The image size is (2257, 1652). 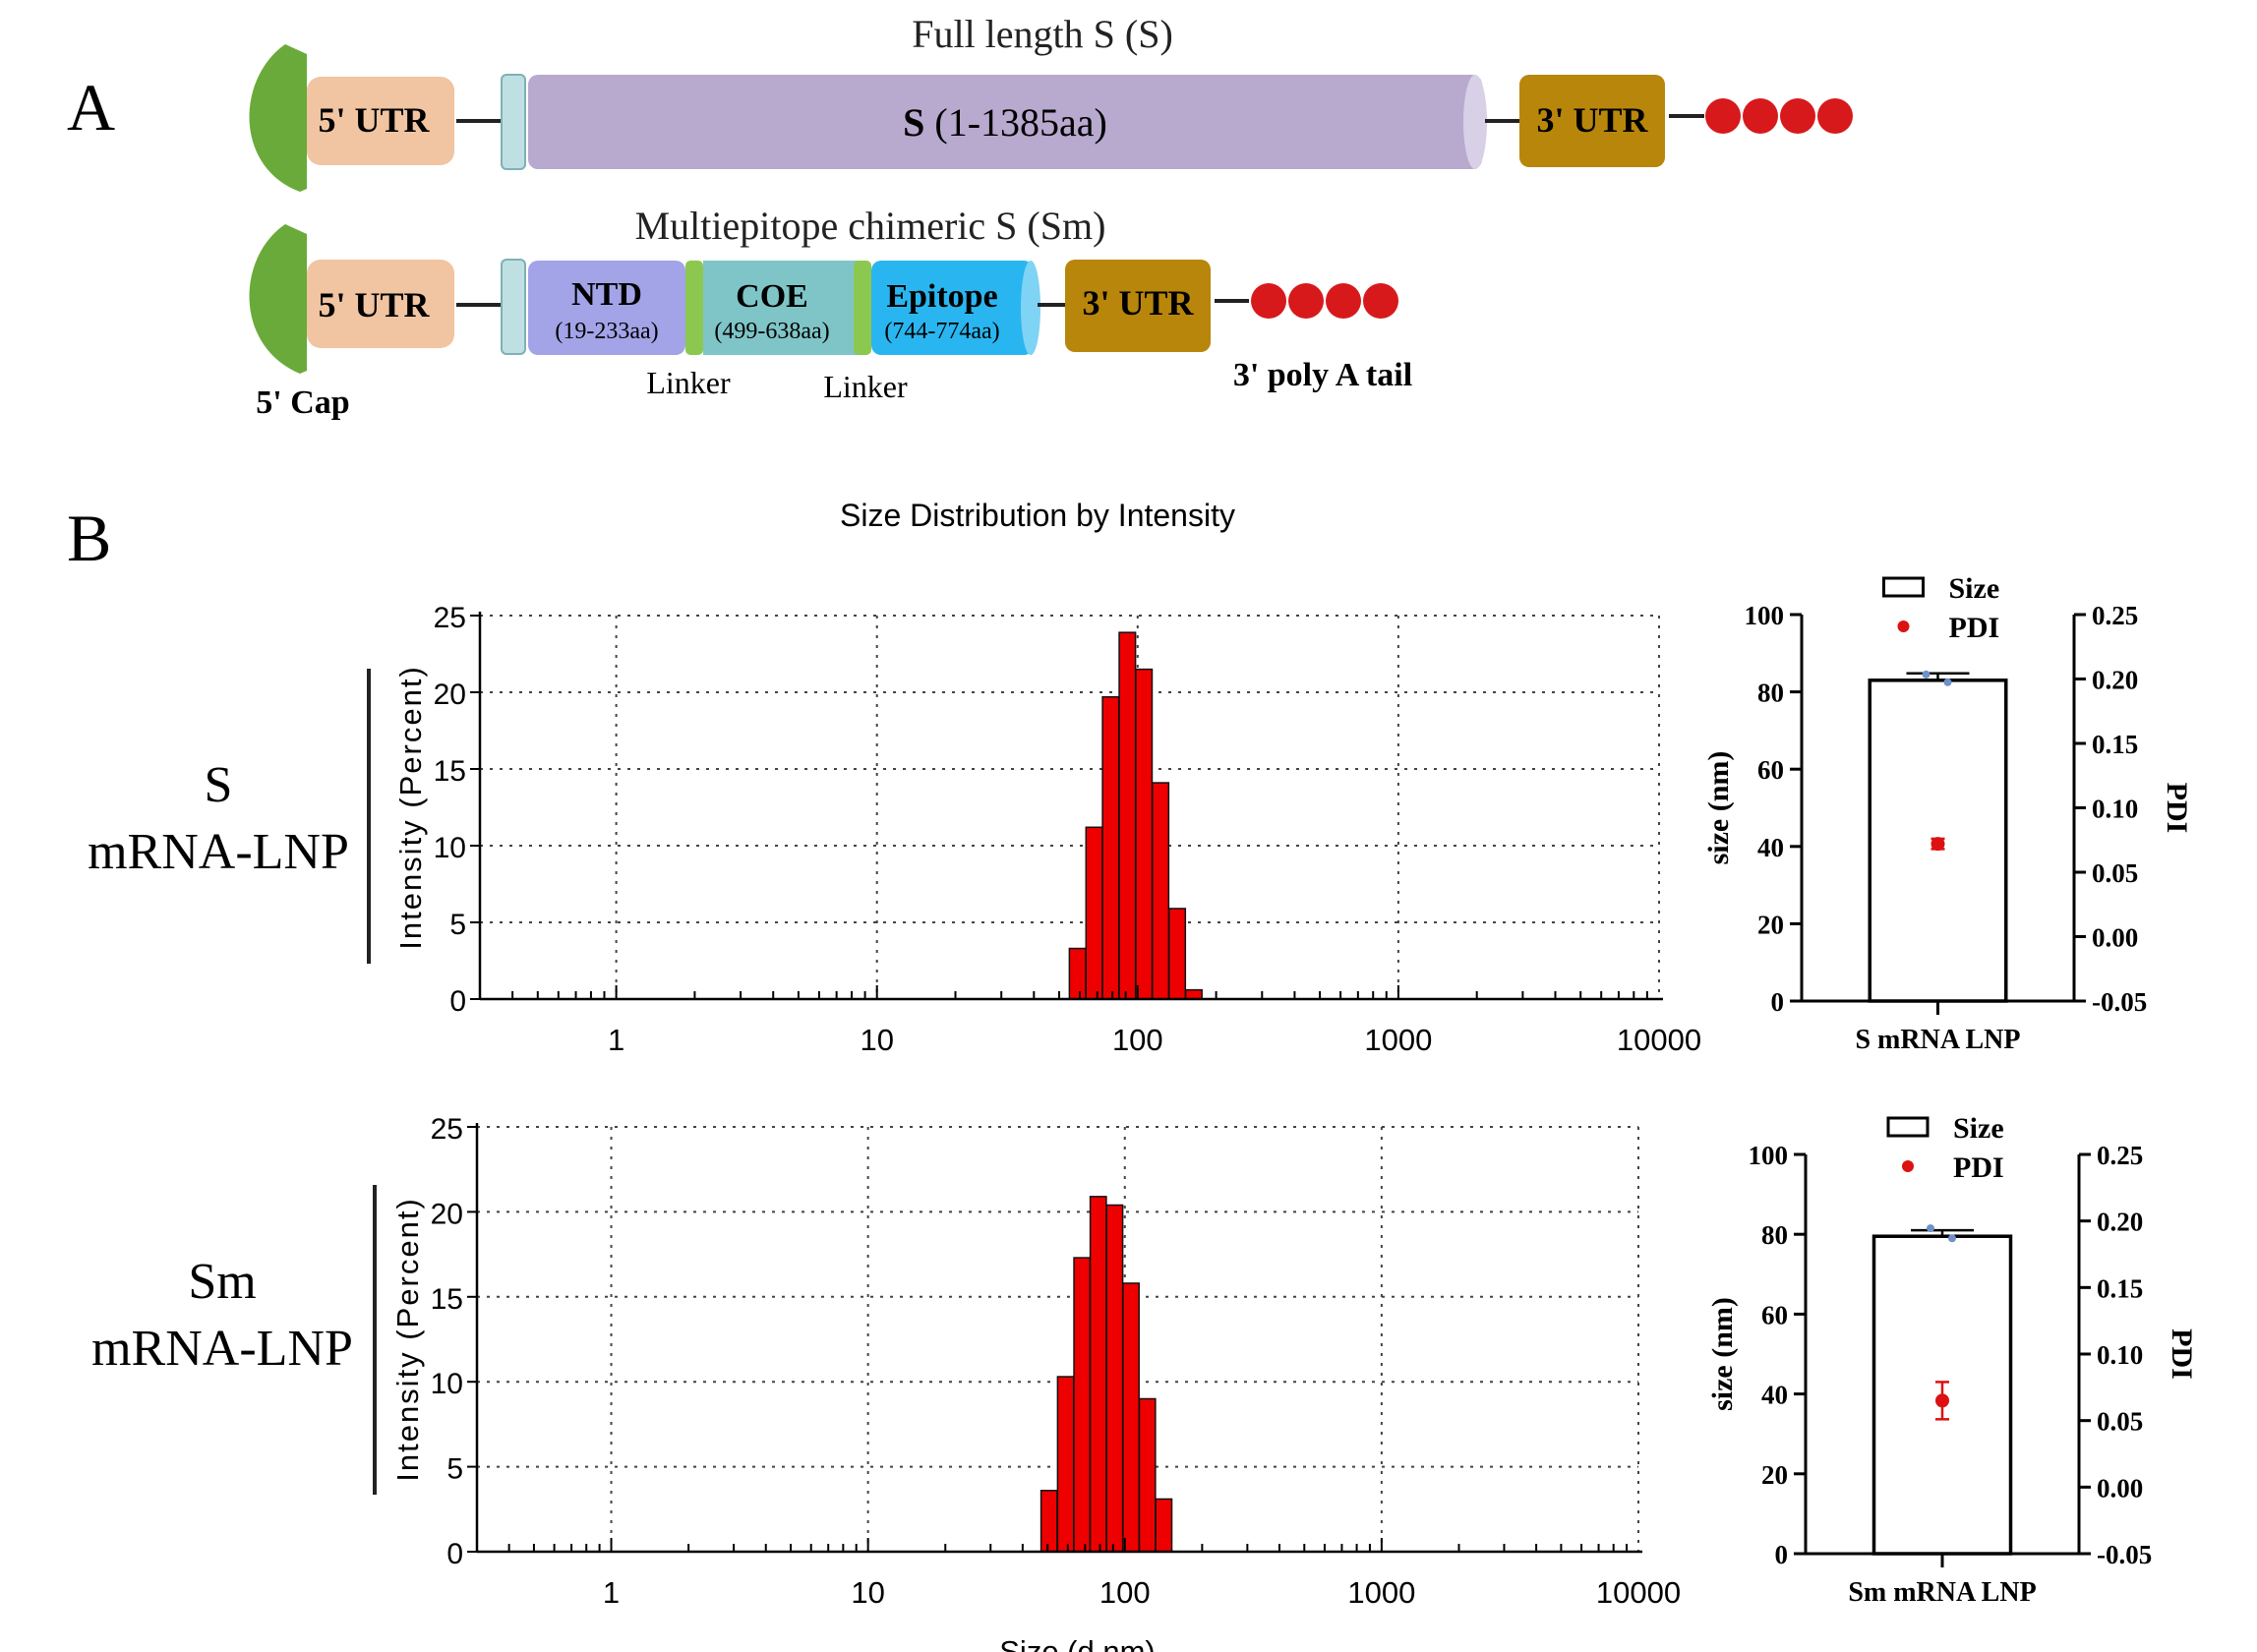 I want to click on y-tick-label: 80, so click(x=1774, y=1235).